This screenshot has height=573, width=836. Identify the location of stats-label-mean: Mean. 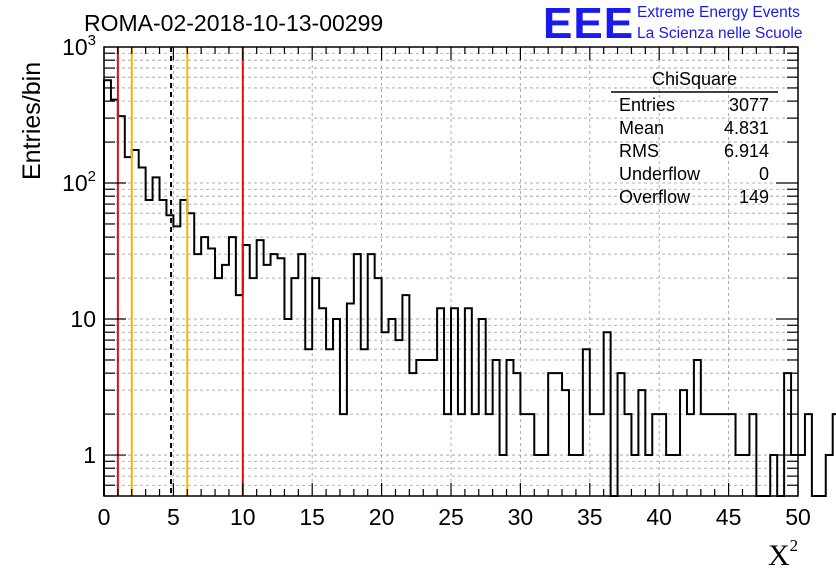
(641, 128).